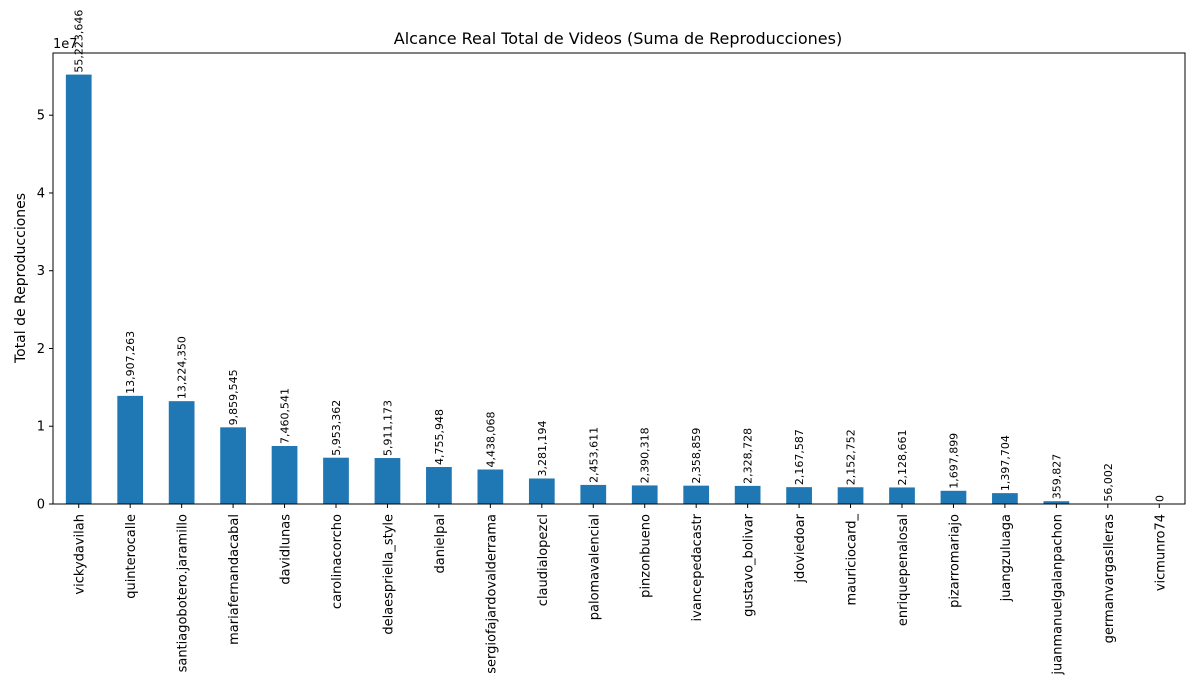 This screenshot has width=1200, height=700. Describe the element at coordinates (80, 554) in the screenshot. I see `x-tick-label-vickydavilah: vickydavilah` at that location.